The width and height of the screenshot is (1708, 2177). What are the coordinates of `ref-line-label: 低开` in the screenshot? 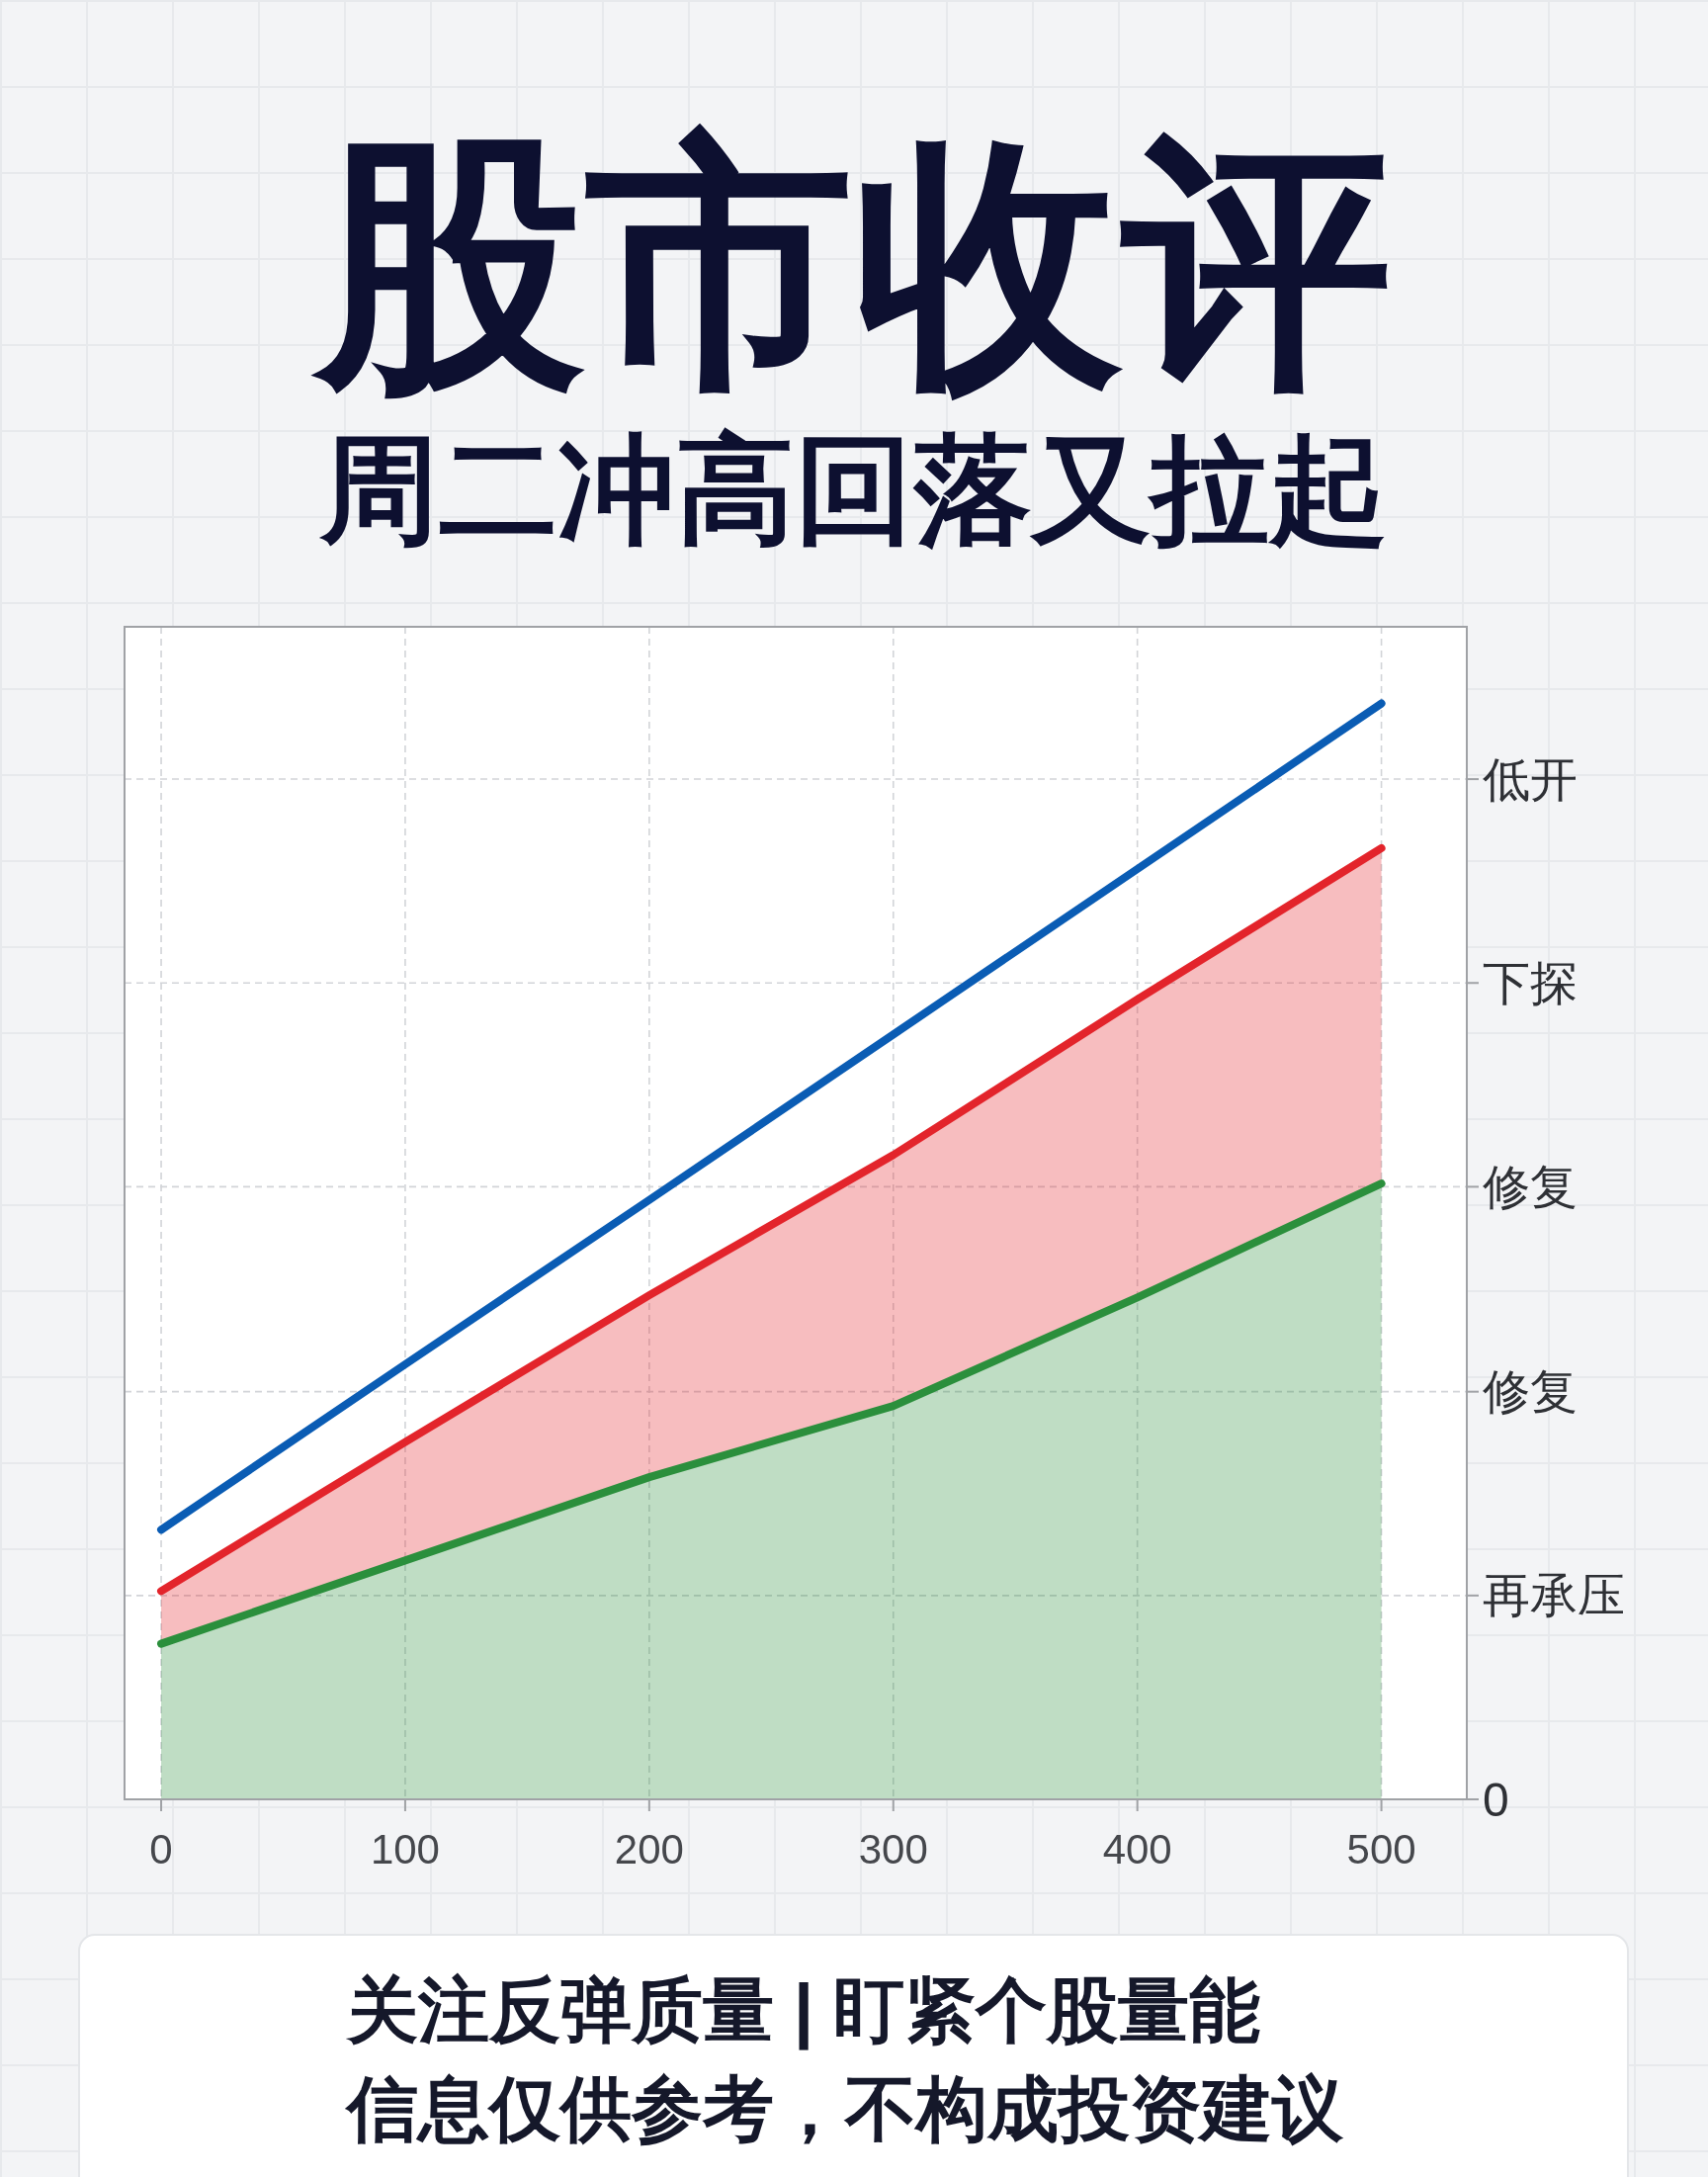 It's located at (1530, 779).